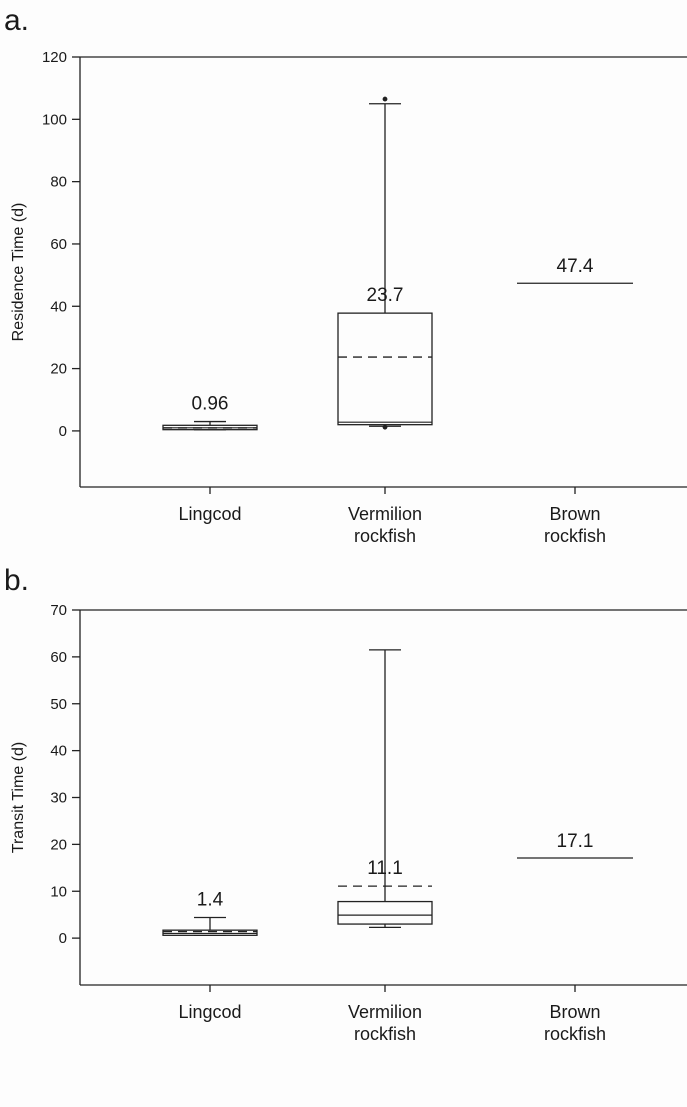 The image size is (687, 1107). I want to click on panel-a-letter: a., so click(16, 20).